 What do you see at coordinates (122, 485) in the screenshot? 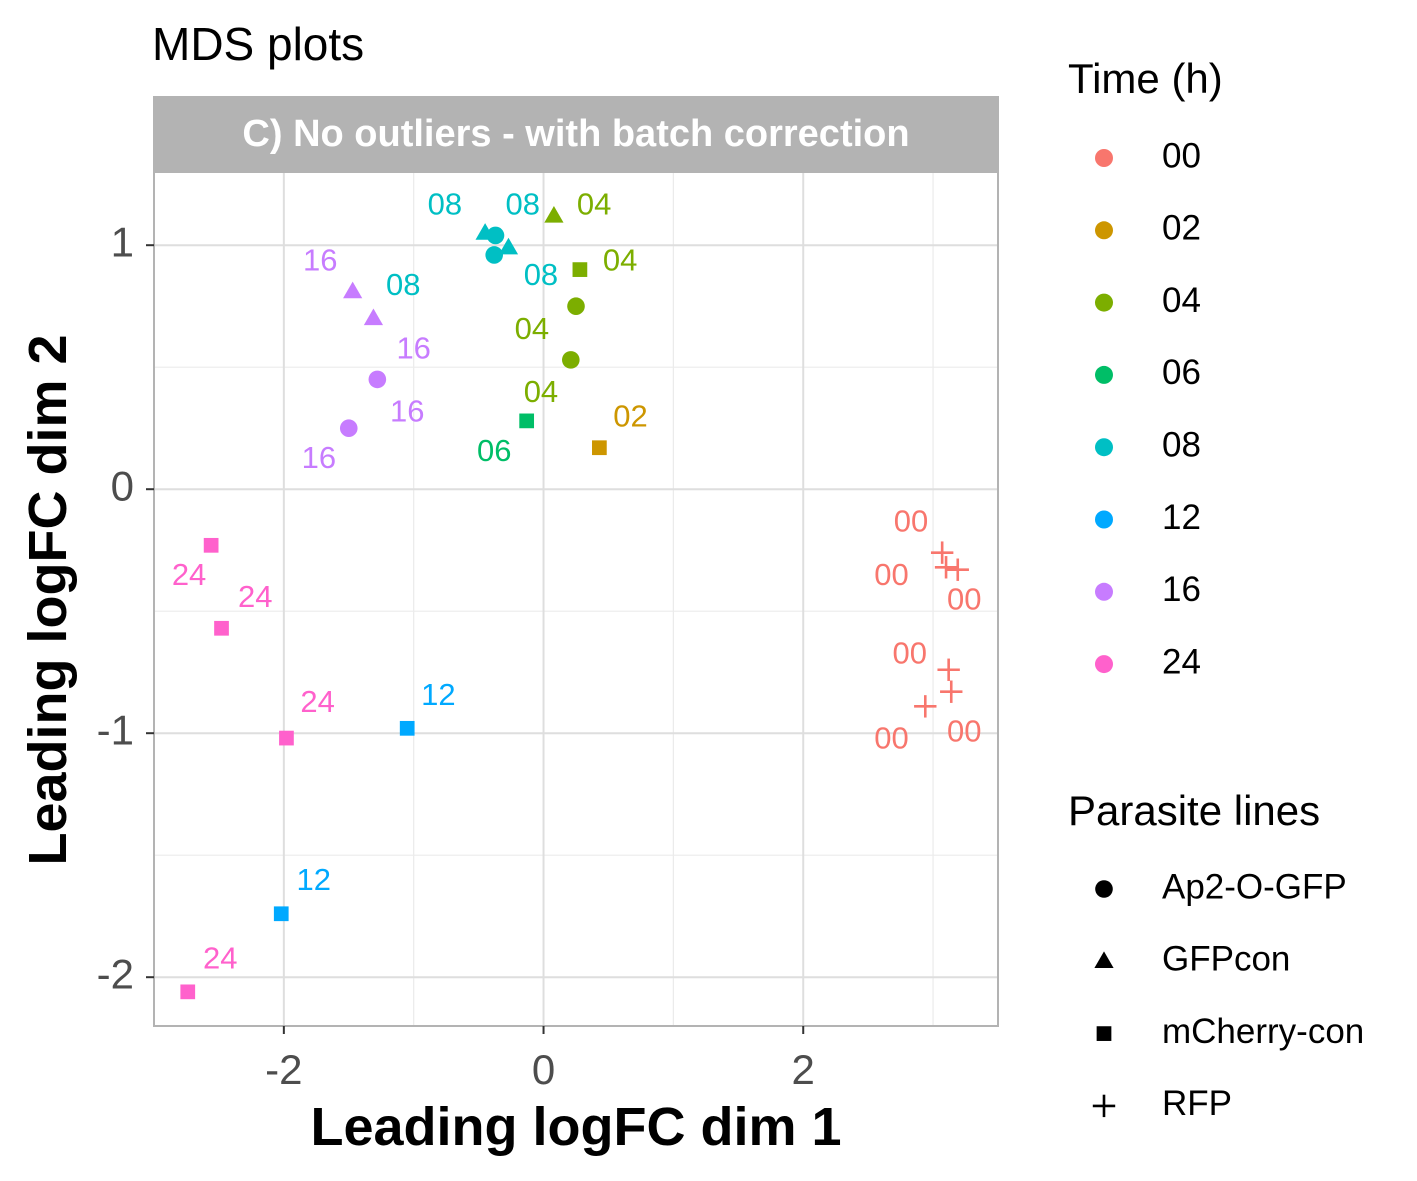
I see `y-tick-label: 0` at bounding box center [122, 485].